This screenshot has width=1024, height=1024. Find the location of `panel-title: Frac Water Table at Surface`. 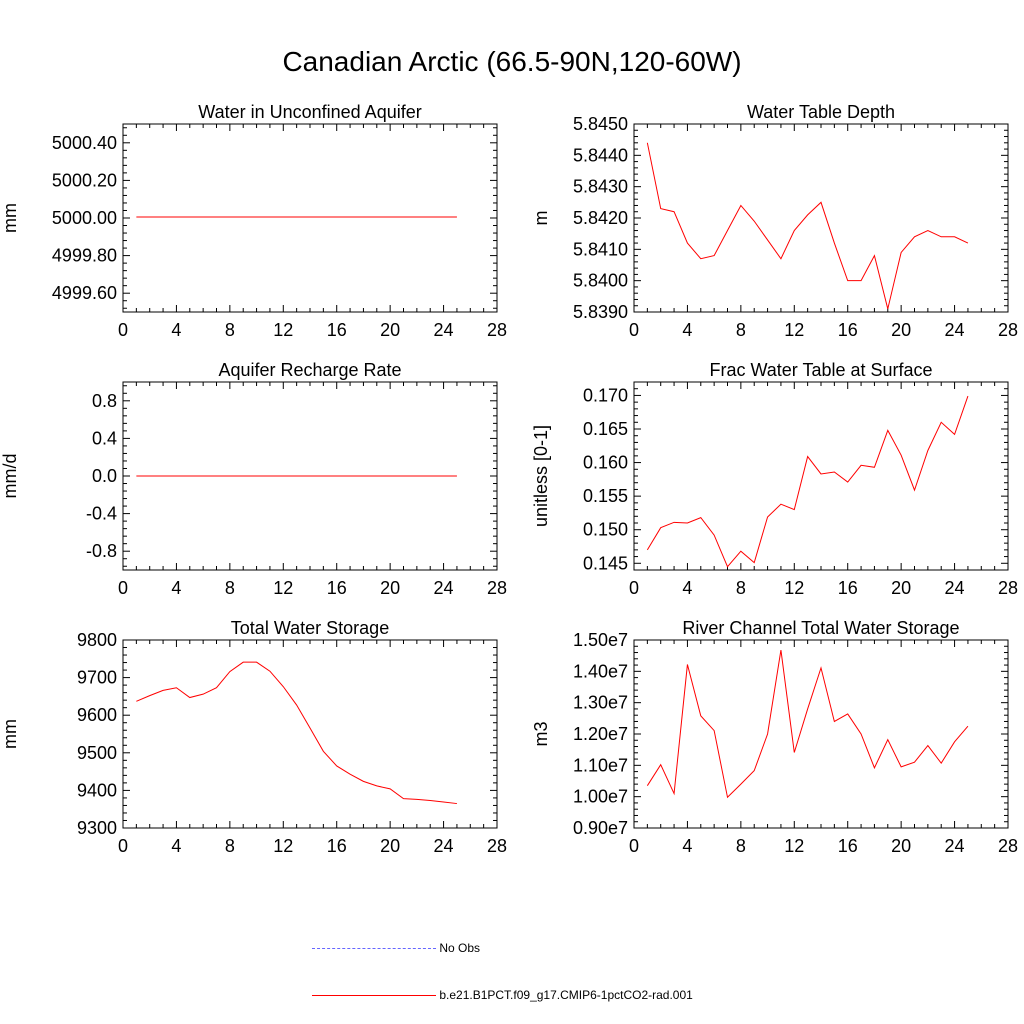

panel-title: Frac Water Table at Surface is located at coordinates (820, 370).